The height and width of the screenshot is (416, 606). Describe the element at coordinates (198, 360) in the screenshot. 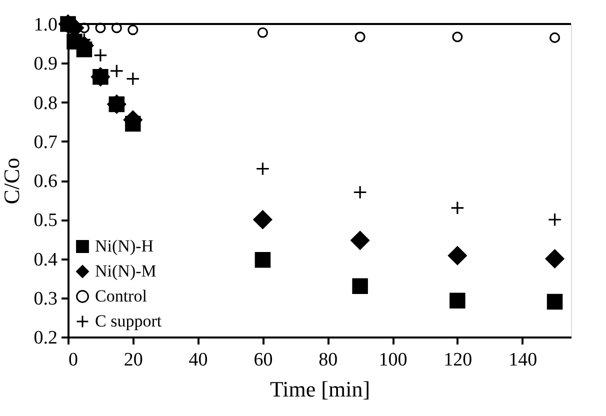

I see `x-tick-label: 40` at that location.